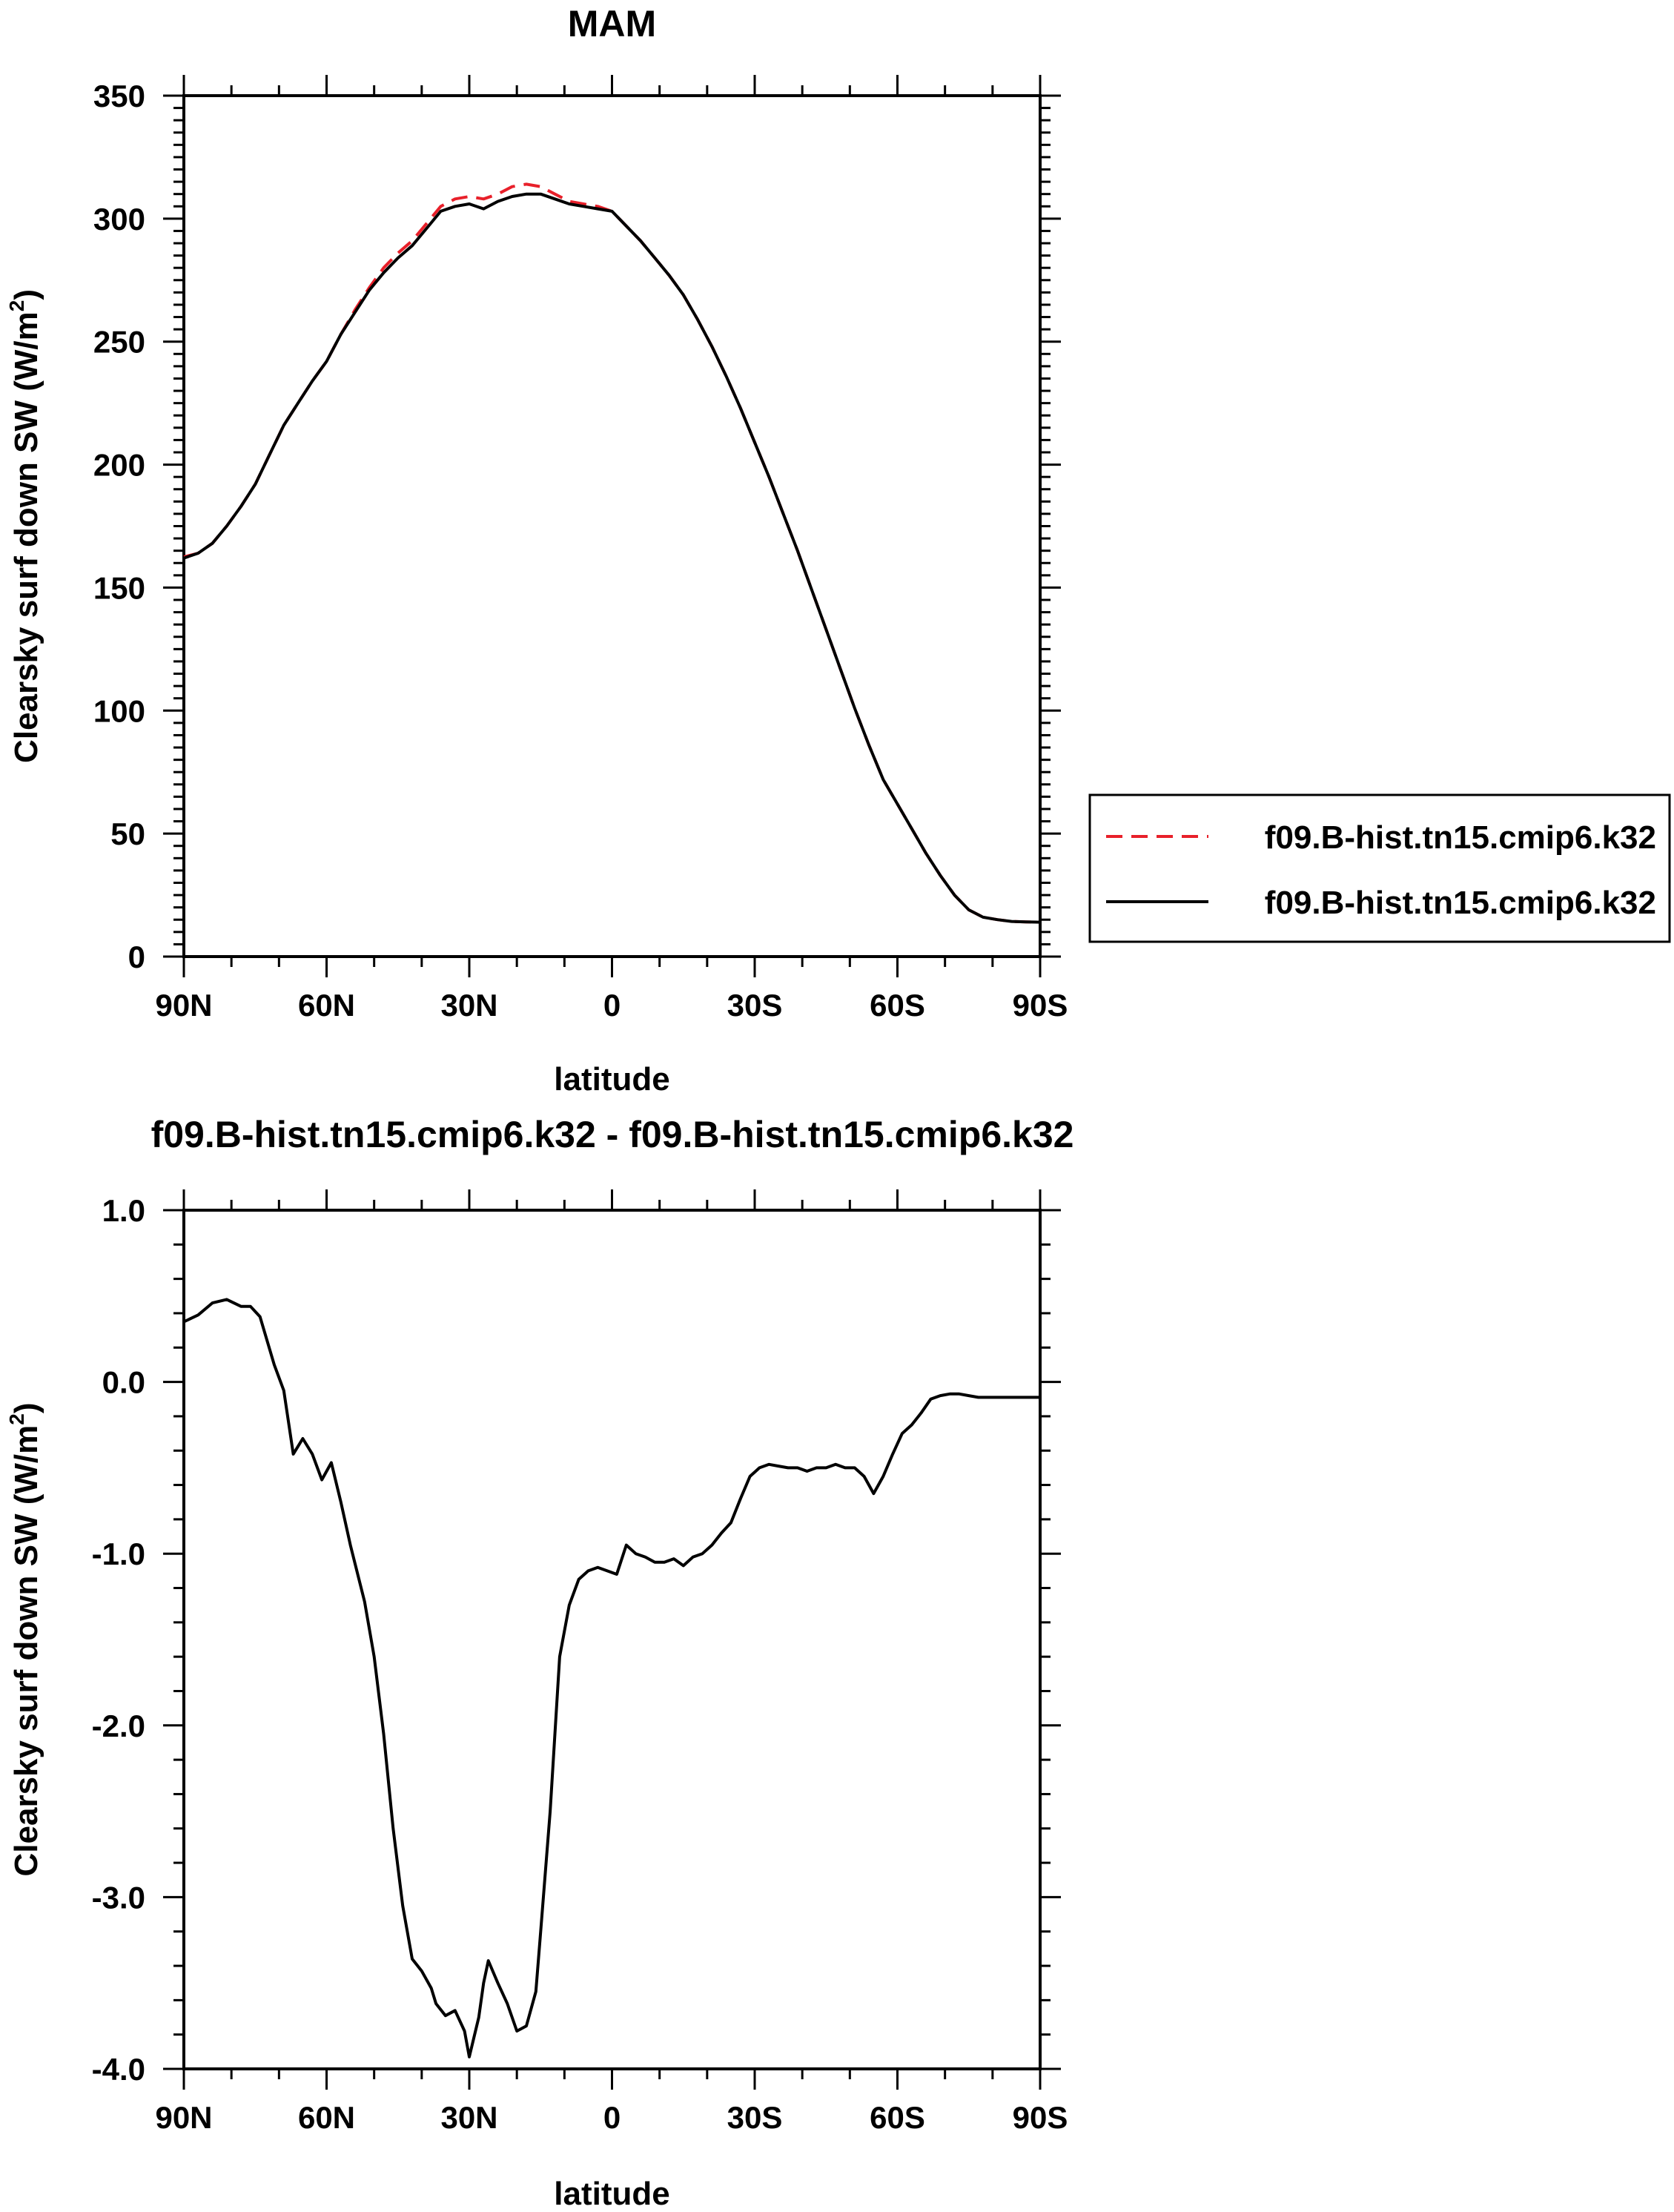 This screenshot has width=1674, height=2212. I want to click on legend-label-1: f09.B-hist.tn15.cmip6.k32, so click(1461, 837).